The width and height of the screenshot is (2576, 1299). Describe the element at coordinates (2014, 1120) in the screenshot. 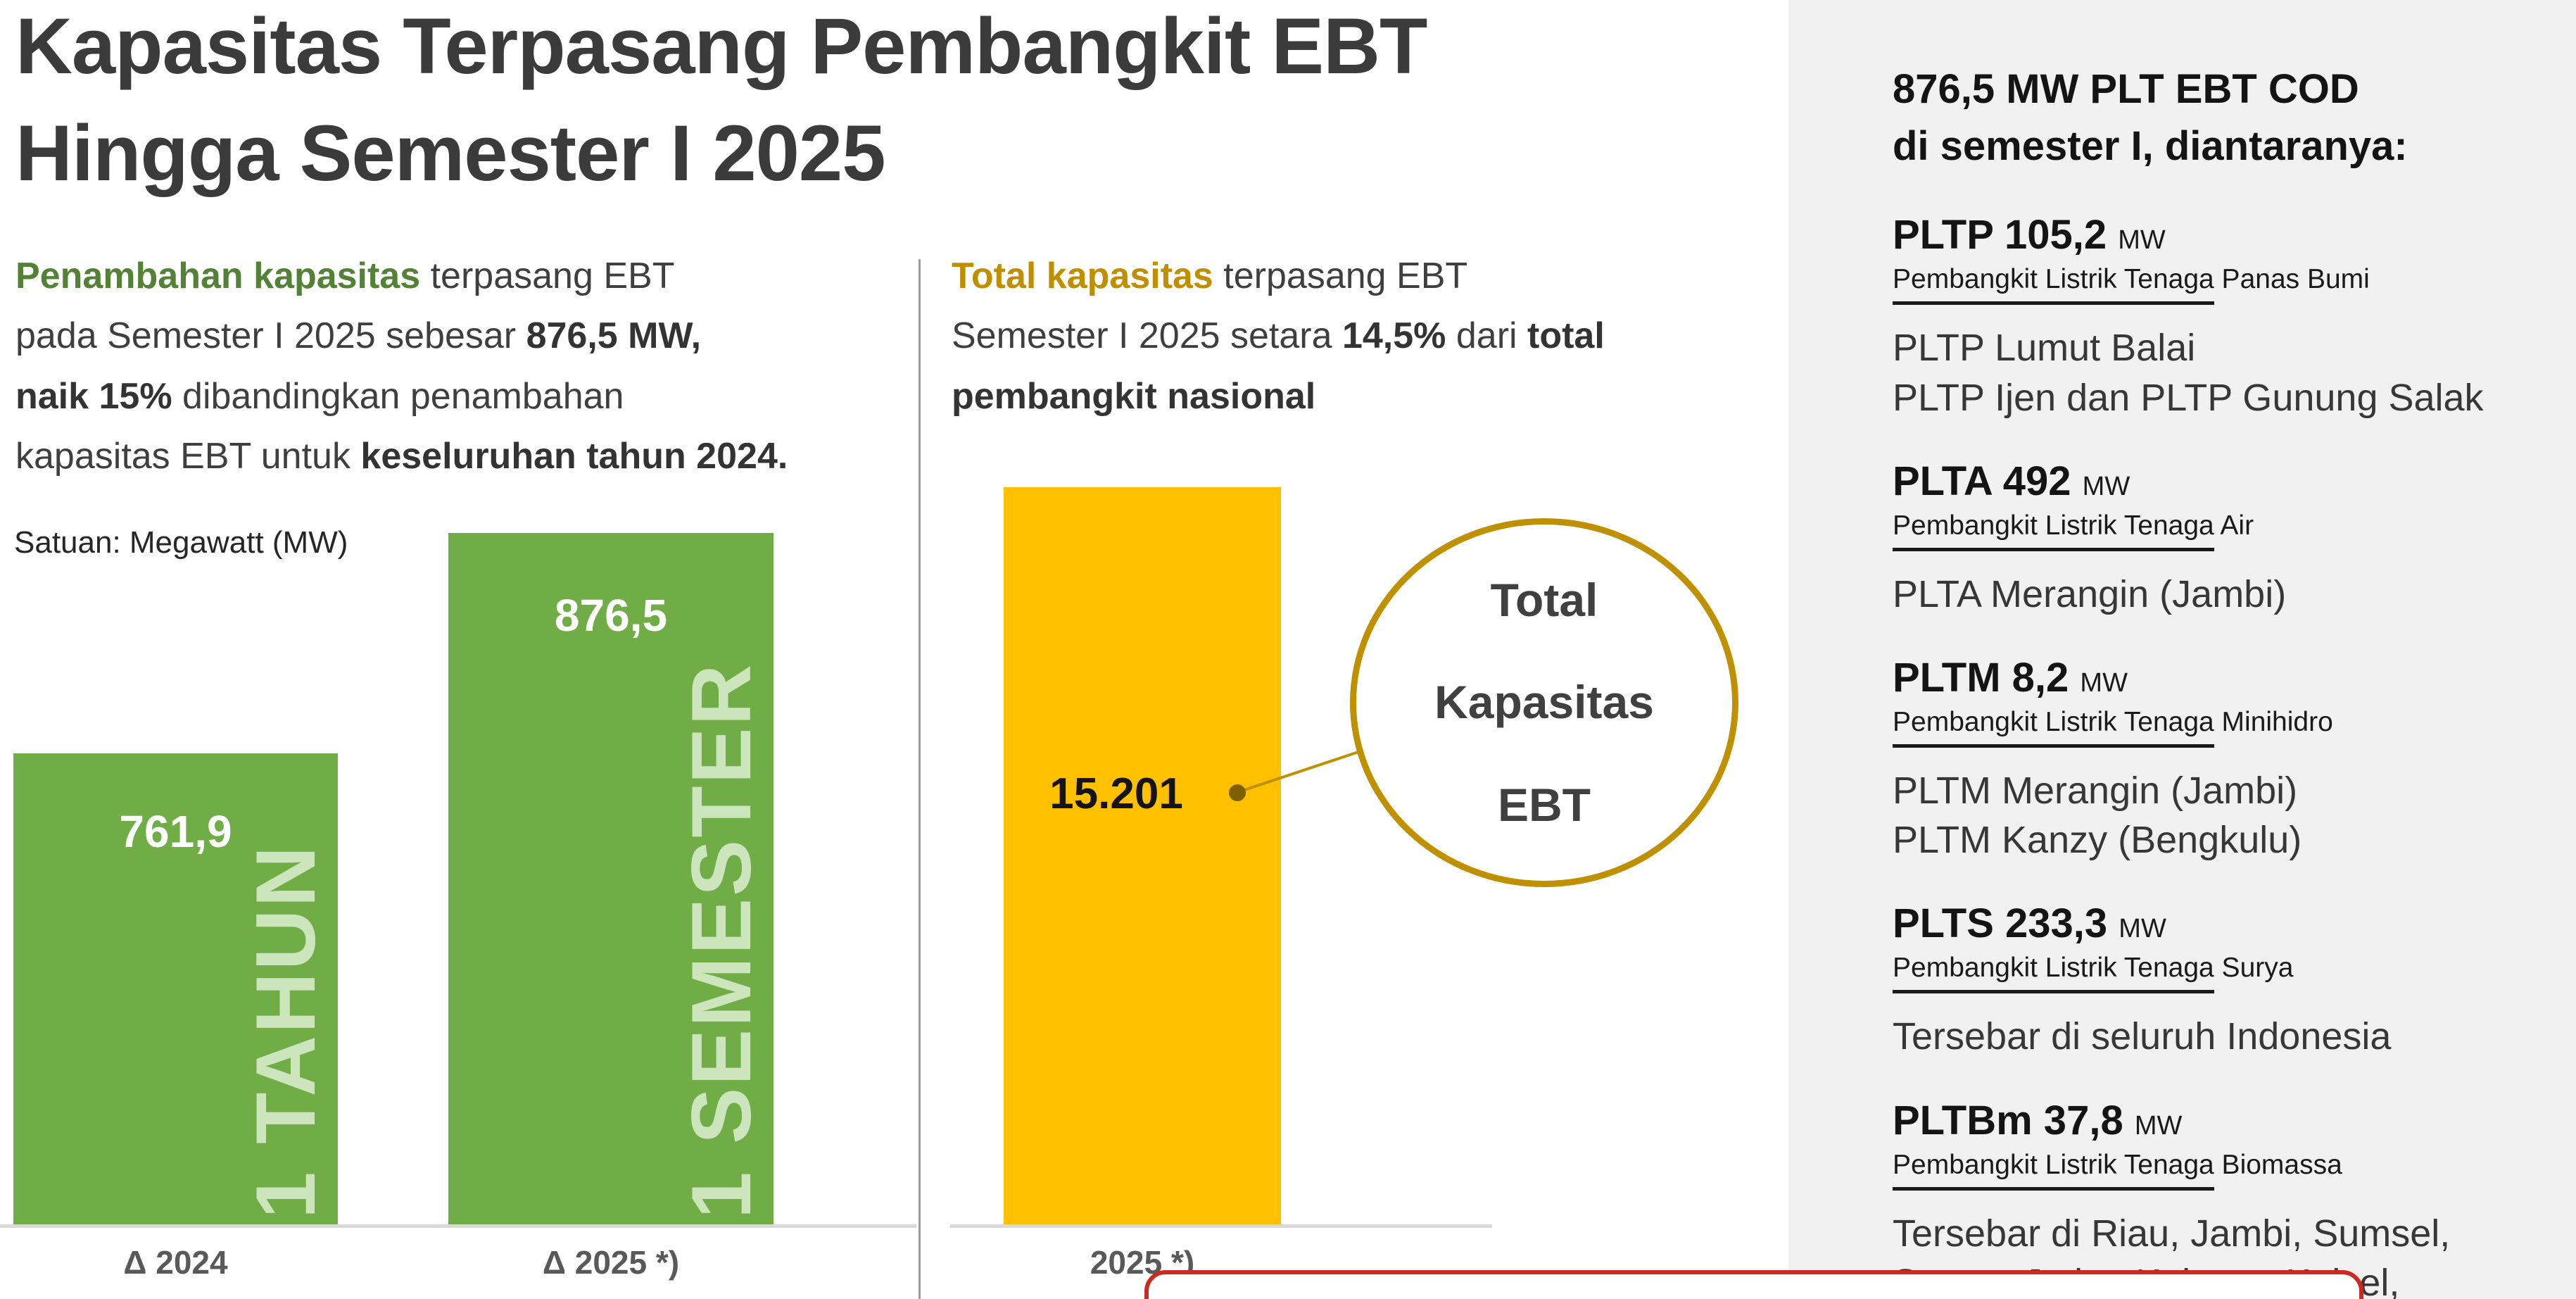

I see `plant-capacity-label: PLTBm 37,8` at that location.